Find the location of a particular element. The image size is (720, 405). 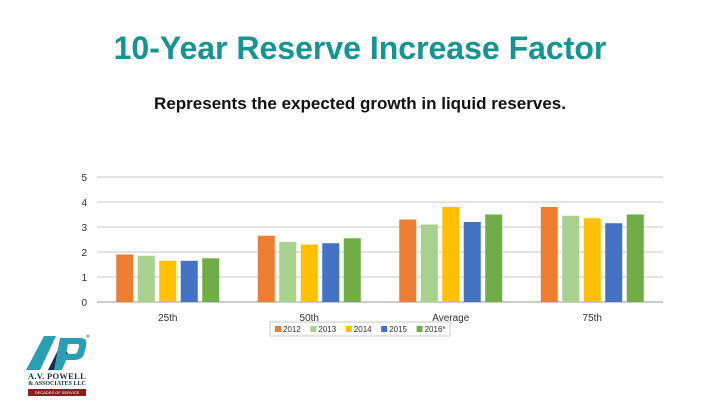

y-tick-label: 3 is located at coordinates (84, 228).